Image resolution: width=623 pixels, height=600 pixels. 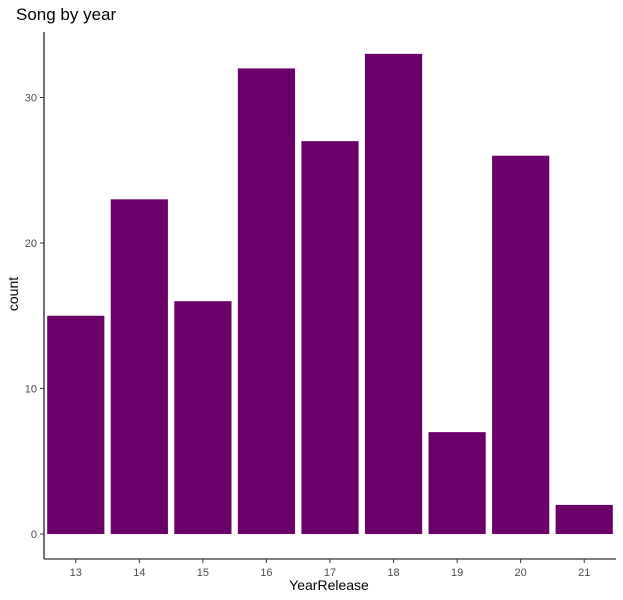 What do you see at coordinates (31, 244) in the screenshot?
I see `y-tick-label-20: 20` at bounding box center [31, 244].